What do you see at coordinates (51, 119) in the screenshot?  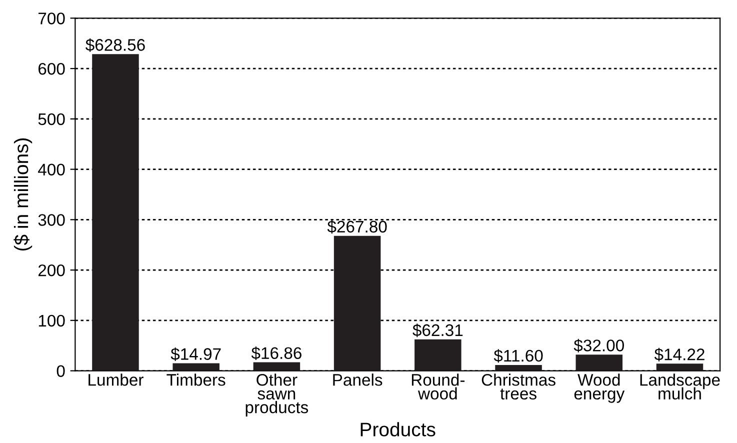 I see `y-tick-label: 500` at bounding box center [51, 119].